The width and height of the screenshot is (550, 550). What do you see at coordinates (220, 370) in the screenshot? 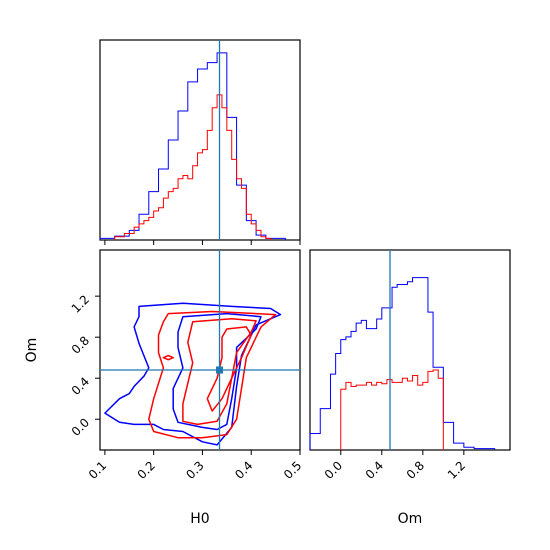
I see `truth-marker` at bounding box center [220, 370].